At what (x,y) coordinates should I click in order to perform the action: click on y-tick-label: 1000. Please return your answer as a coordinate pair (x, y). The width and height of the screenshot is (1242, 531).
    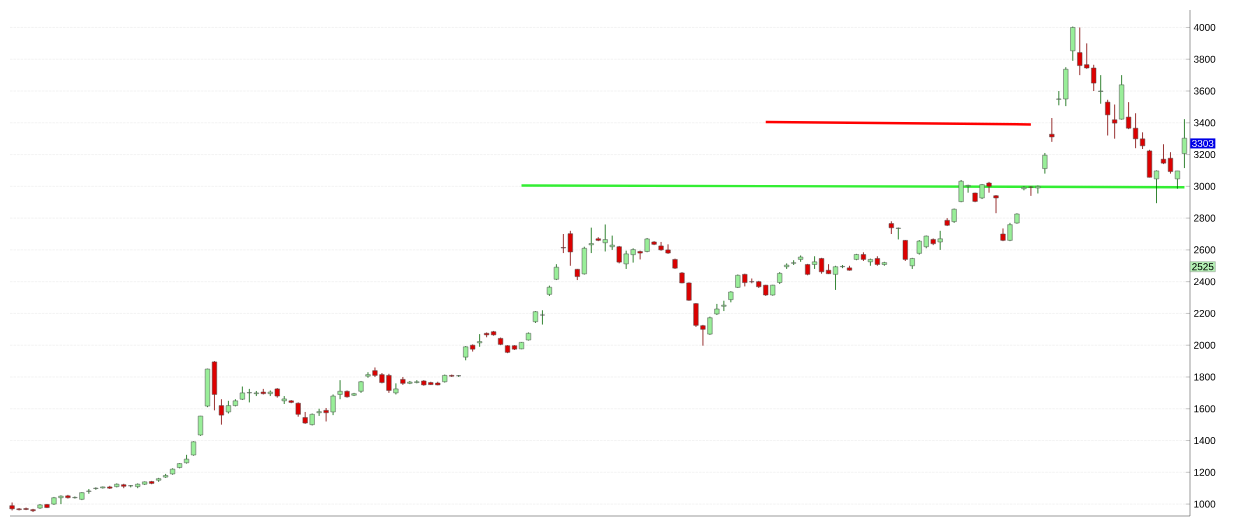
    Looking at the image, I should click on (1205, 504).